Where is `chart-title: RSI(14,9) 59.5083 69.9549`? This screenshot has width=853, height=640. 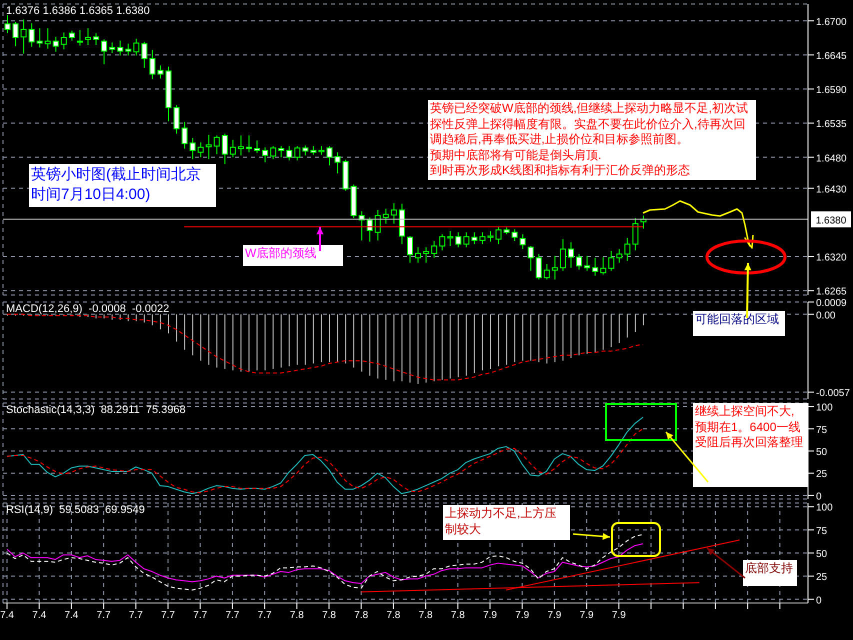
chart-title: RSI(14,9) 59.5083 69.9549 is located at coordinates (75, 510).